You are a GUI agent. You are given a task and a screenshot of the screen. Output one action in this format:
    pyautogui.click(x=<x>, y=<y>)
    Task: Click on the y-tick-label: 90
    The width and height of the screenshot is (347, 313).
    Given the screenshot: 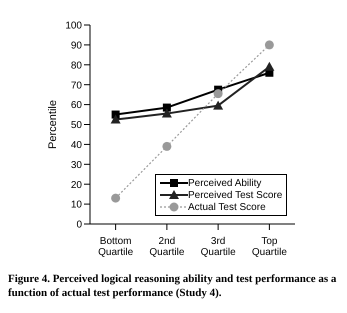 What is the action you would take?
    pyautogui.click(x=76, y=46)
    